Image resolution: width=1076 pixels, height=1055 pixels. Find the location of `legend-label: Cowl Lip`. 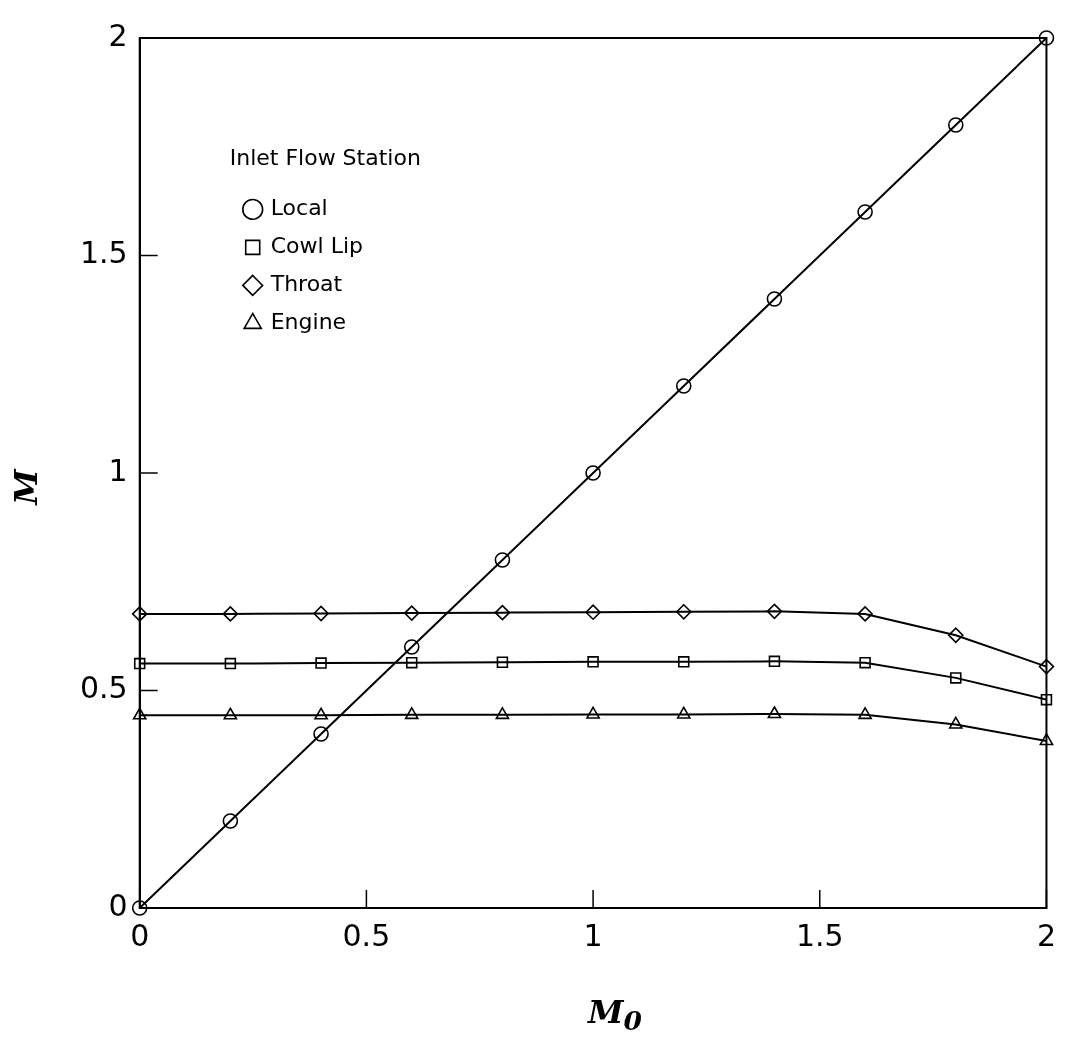

legend-label: Cowl Lip is located at coordinates (316, 246).